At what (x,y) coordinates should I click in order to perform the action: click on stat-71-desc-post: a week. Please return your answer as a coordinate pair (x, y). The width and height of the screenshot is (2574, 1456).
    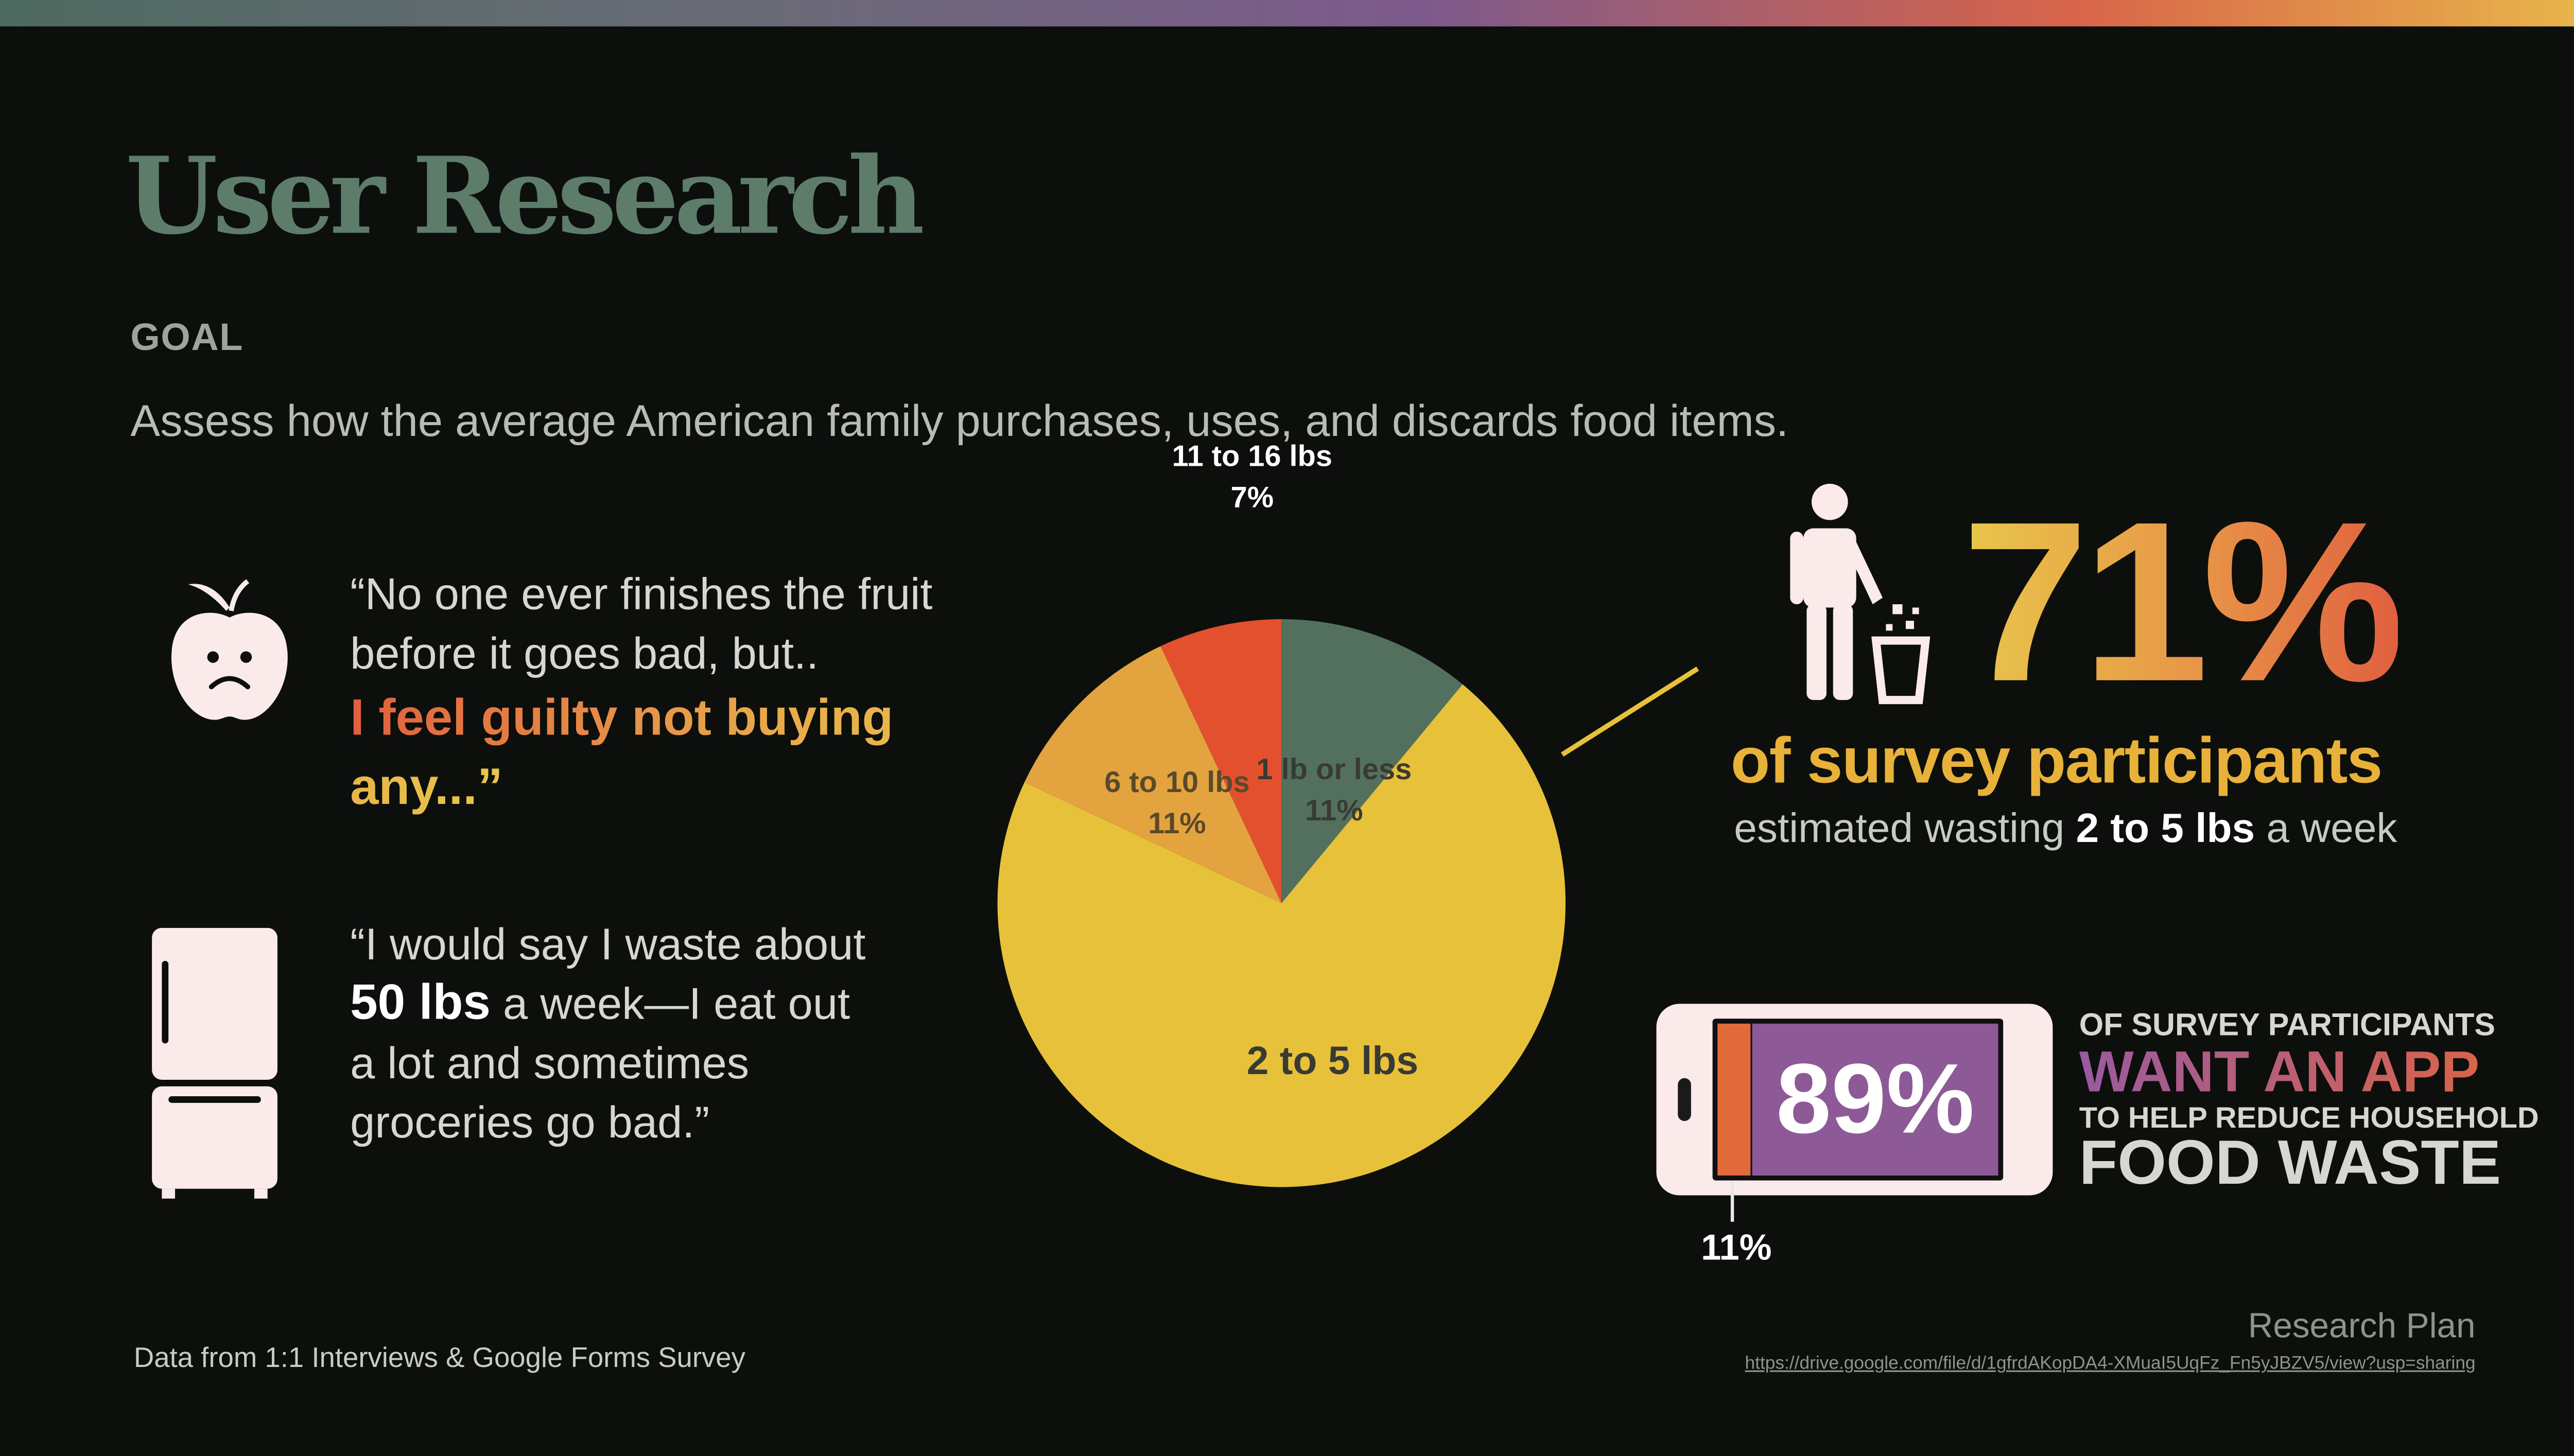
    Looking at the image, I should click on (2326, 828).